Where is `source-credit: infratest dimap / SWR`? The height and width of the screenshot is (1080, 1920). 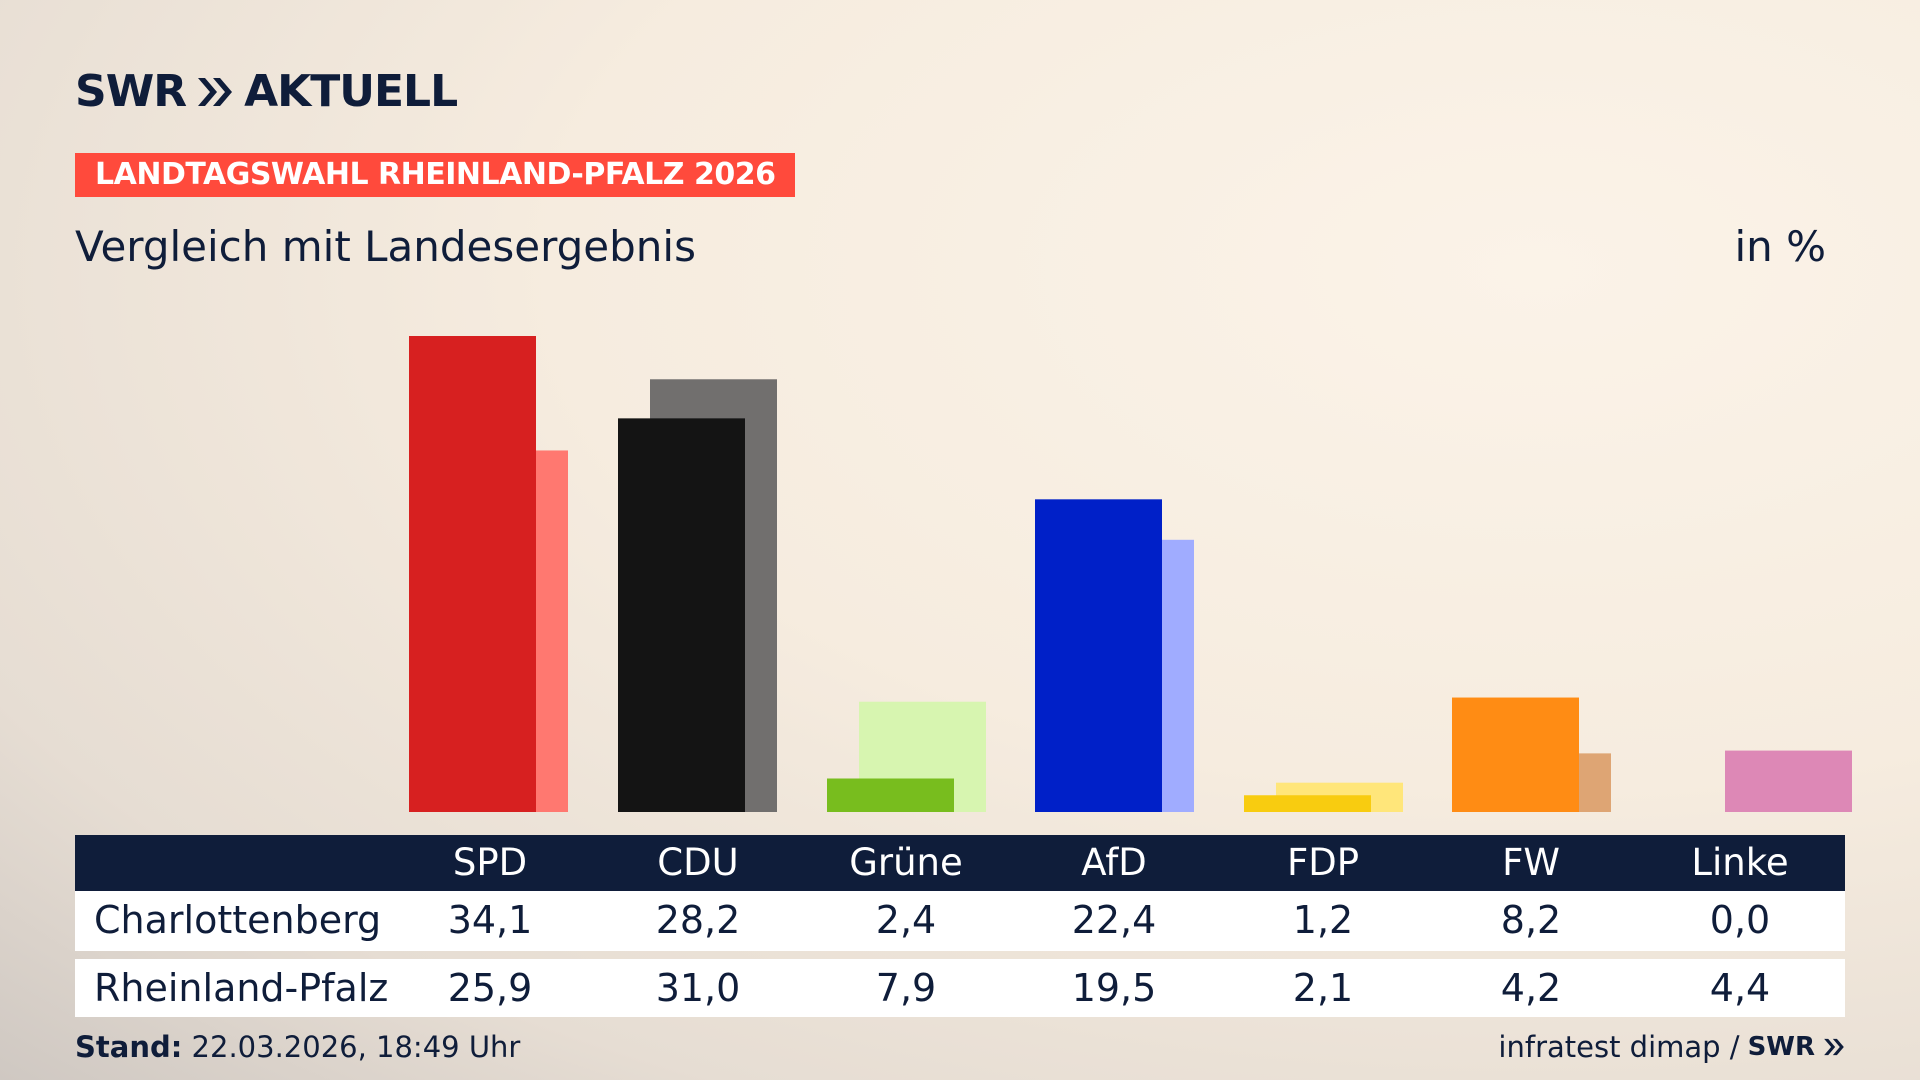
source-credit: infratest dimap / SWR is located at coordinates (1671, 1047).